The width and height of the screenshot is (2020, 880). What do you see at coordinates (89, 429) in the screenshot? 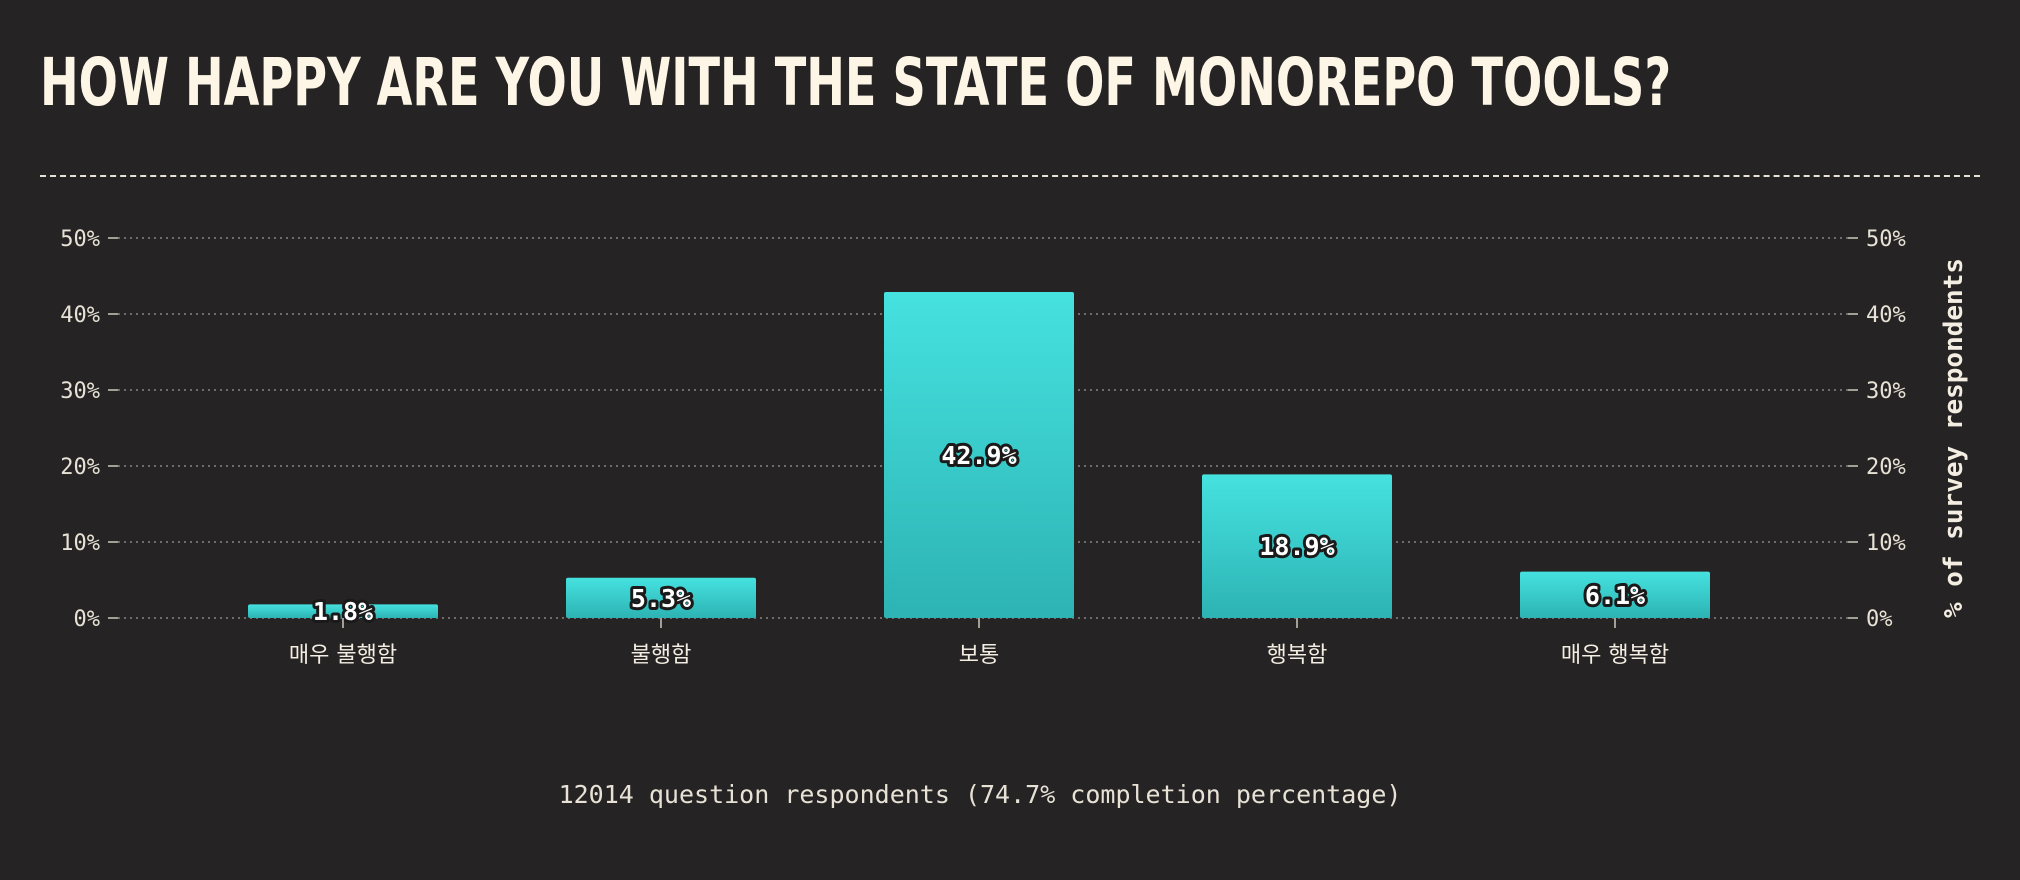
I see `left-y-axis: 0% 10% 20% 30% 40% 50%` at bounding box center [89, 429].